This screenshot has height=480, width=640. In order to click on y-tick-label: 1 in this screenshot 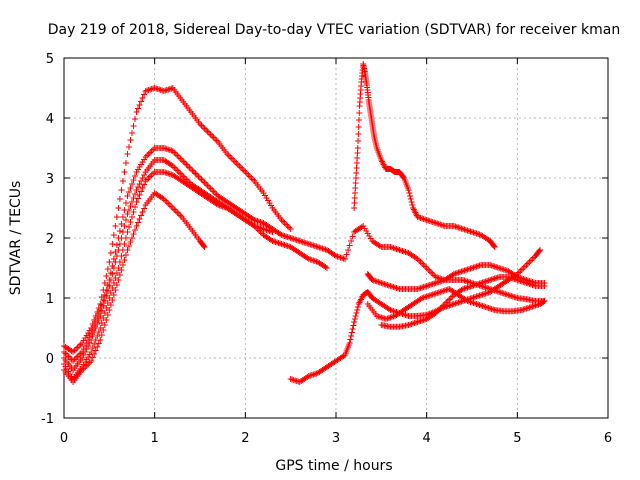, I will do `click(50, 299)`.